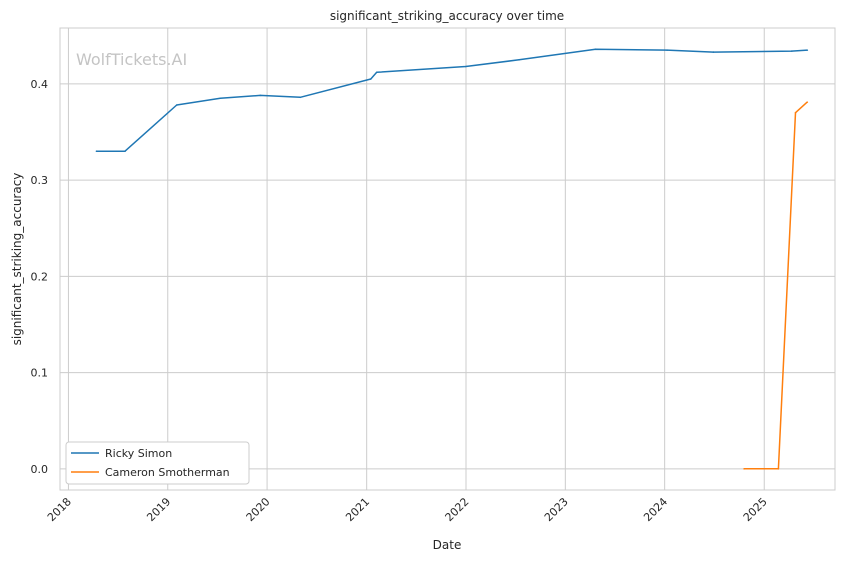 The image size is (844, 561). Describe the element at coordinates (407, 509) in the screenshot. I see `x-ticks: 2018 2019 2020 2021 2022 2023 2024 2025` at that location.